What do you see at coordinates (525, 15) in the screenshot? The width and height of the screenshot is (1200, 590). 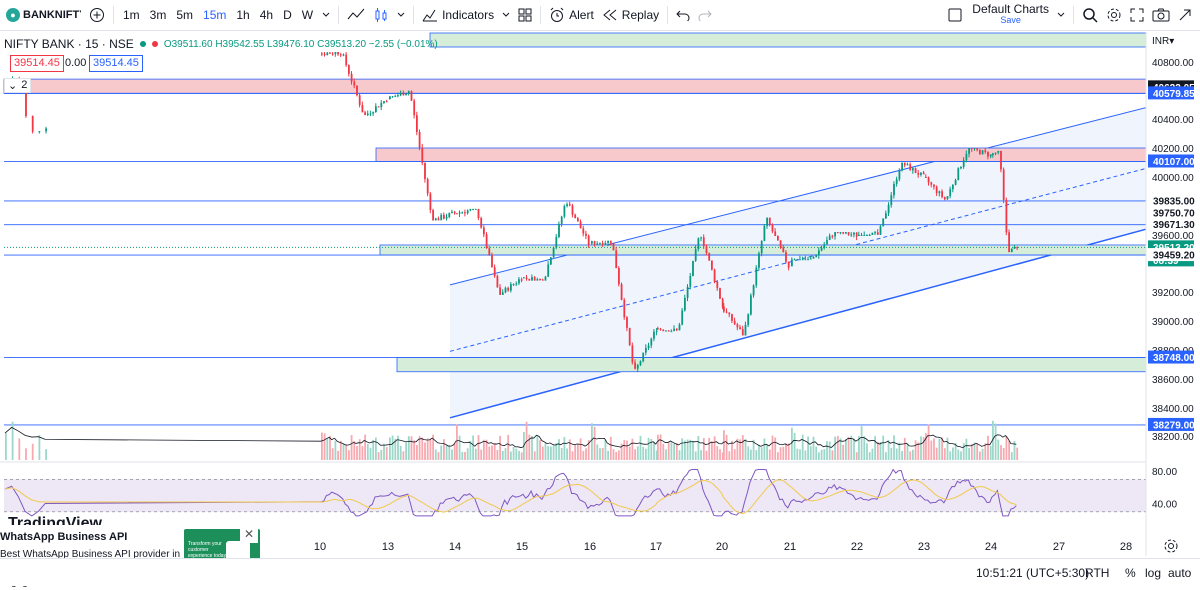 I see `layouts-button` at bounding box center [525, 15].